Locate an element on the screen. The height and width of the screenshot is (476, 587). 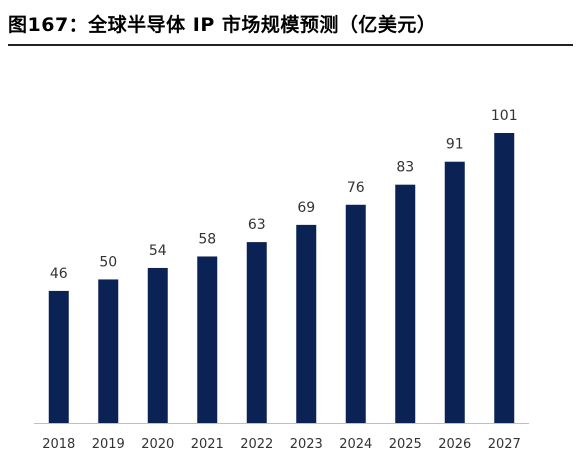
bar-value-label: 58 is located at coordinates (207, 239).